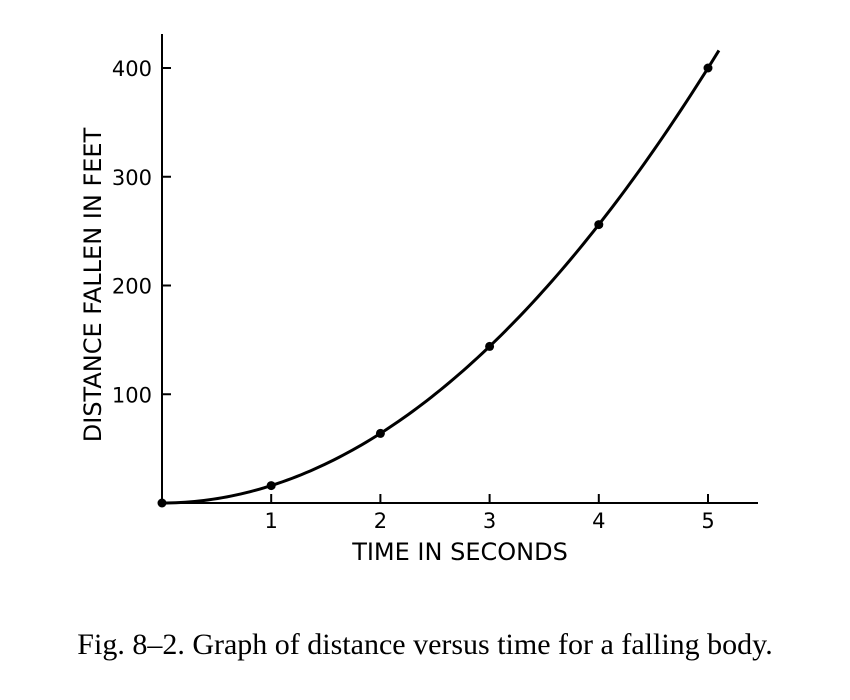 The image size is (850, 700). Describe the element at coordinates (380, 521) in the screenshot. I see `x-tick-label: 2` at that location.